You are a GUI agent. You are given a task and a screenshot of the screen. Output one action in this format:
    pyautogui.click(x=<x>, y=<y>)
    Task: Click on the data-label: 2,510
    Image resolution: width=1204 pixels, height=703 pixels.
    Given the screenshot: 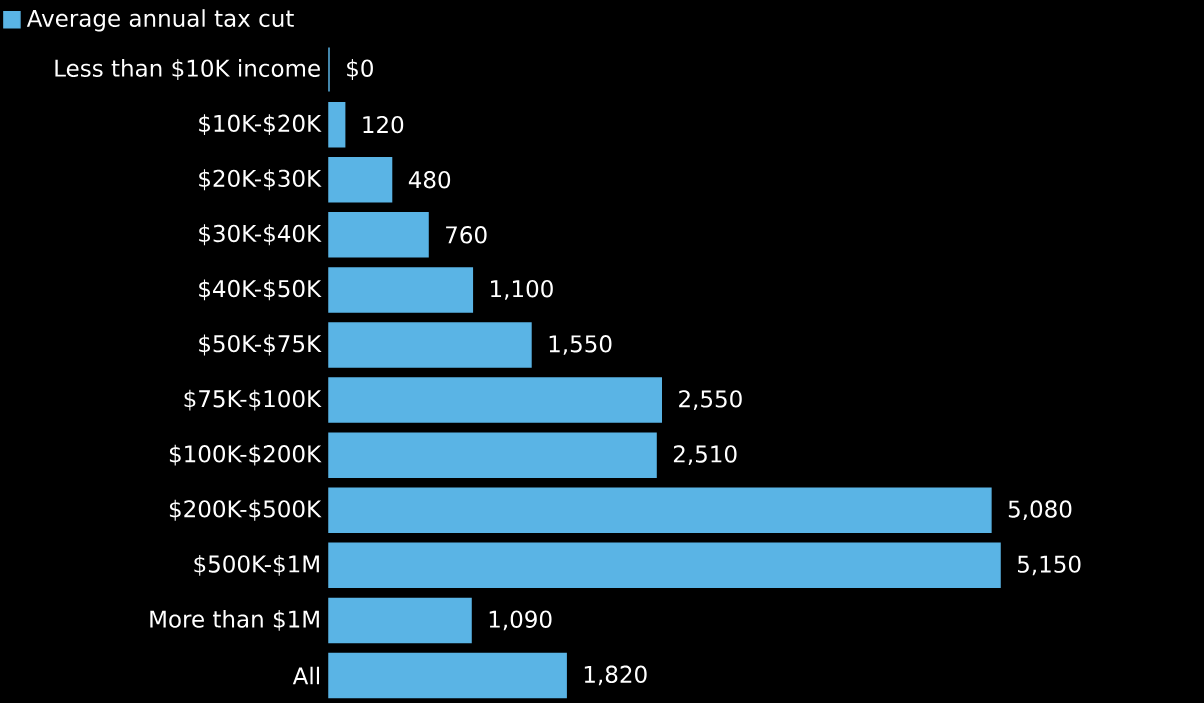 What is the action you would take?
    pyautogui.click(x=705, y=455)
    